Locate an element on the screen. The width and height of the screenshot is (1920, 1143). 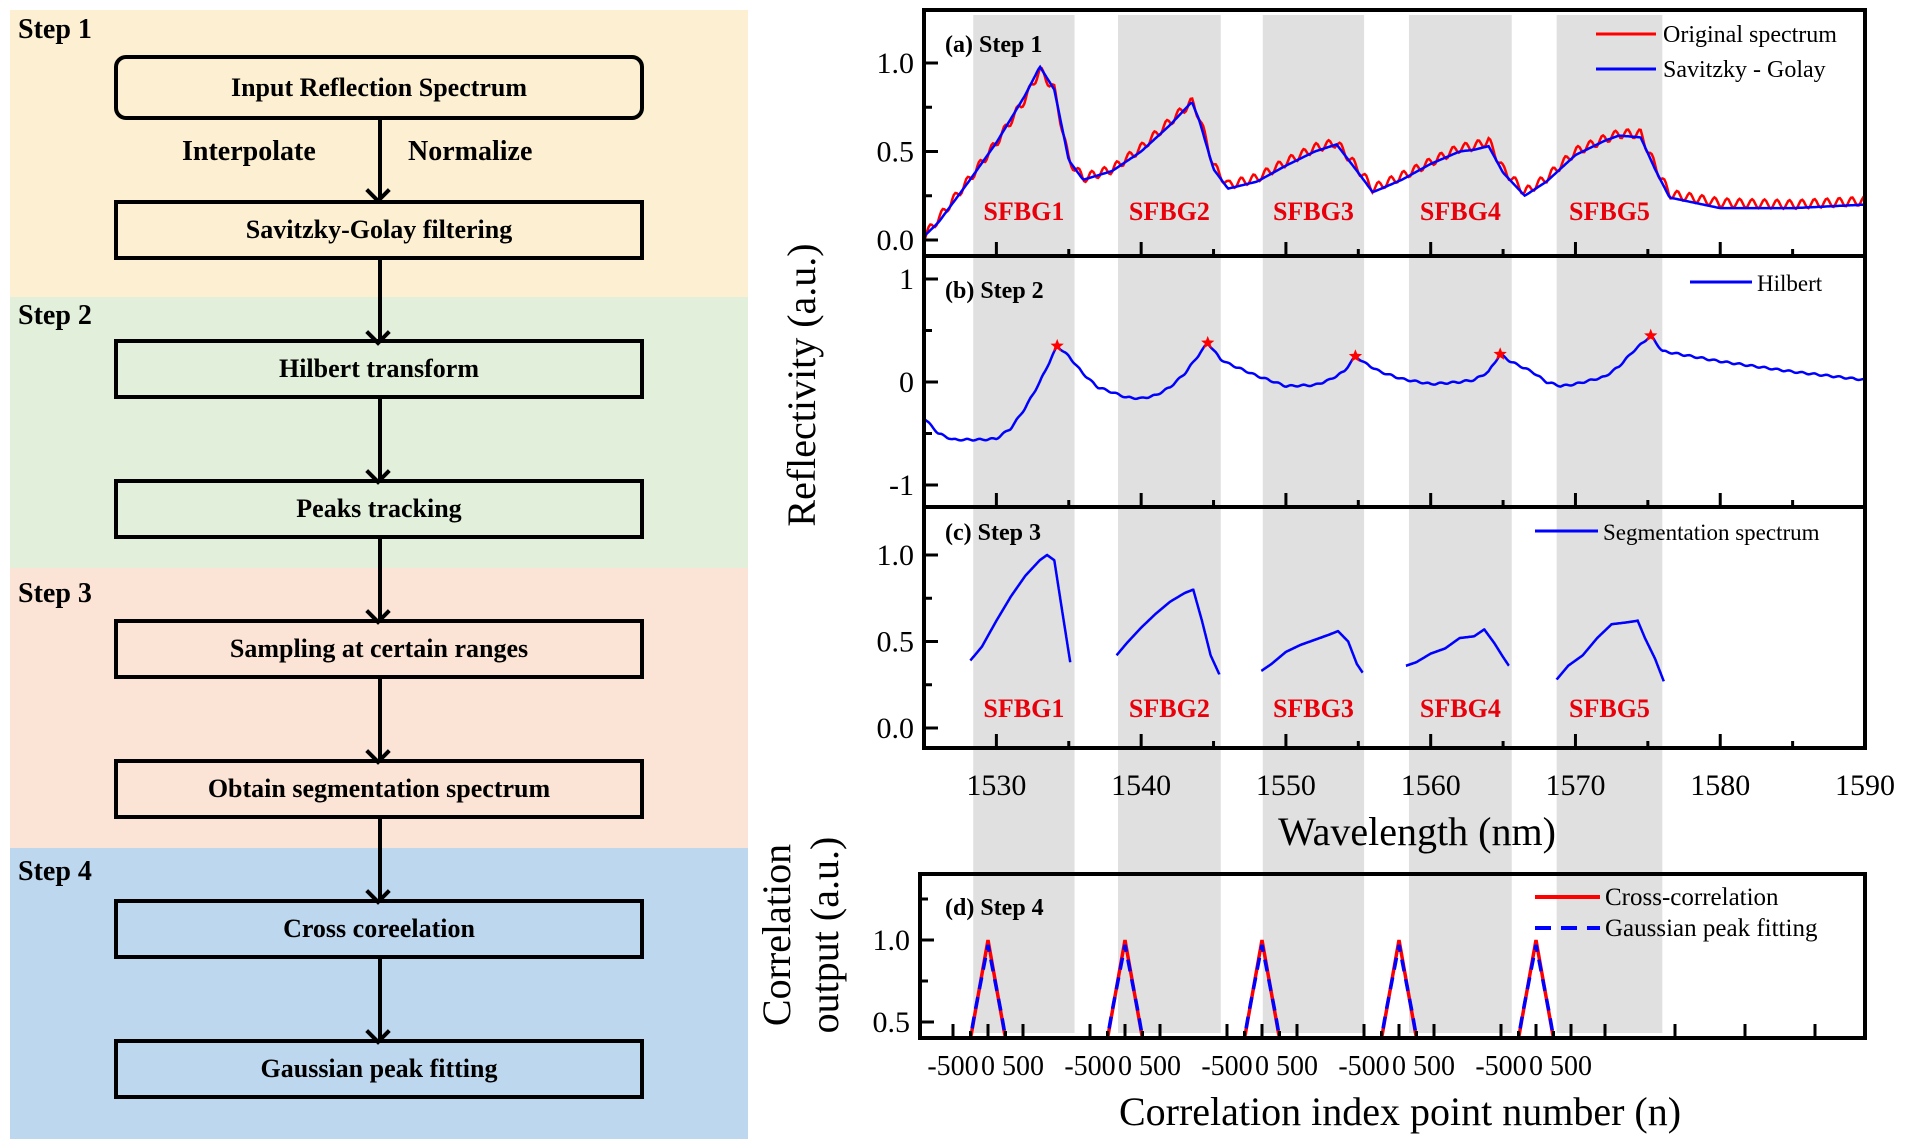
legend-lines is located at coordinates (1643, 481).